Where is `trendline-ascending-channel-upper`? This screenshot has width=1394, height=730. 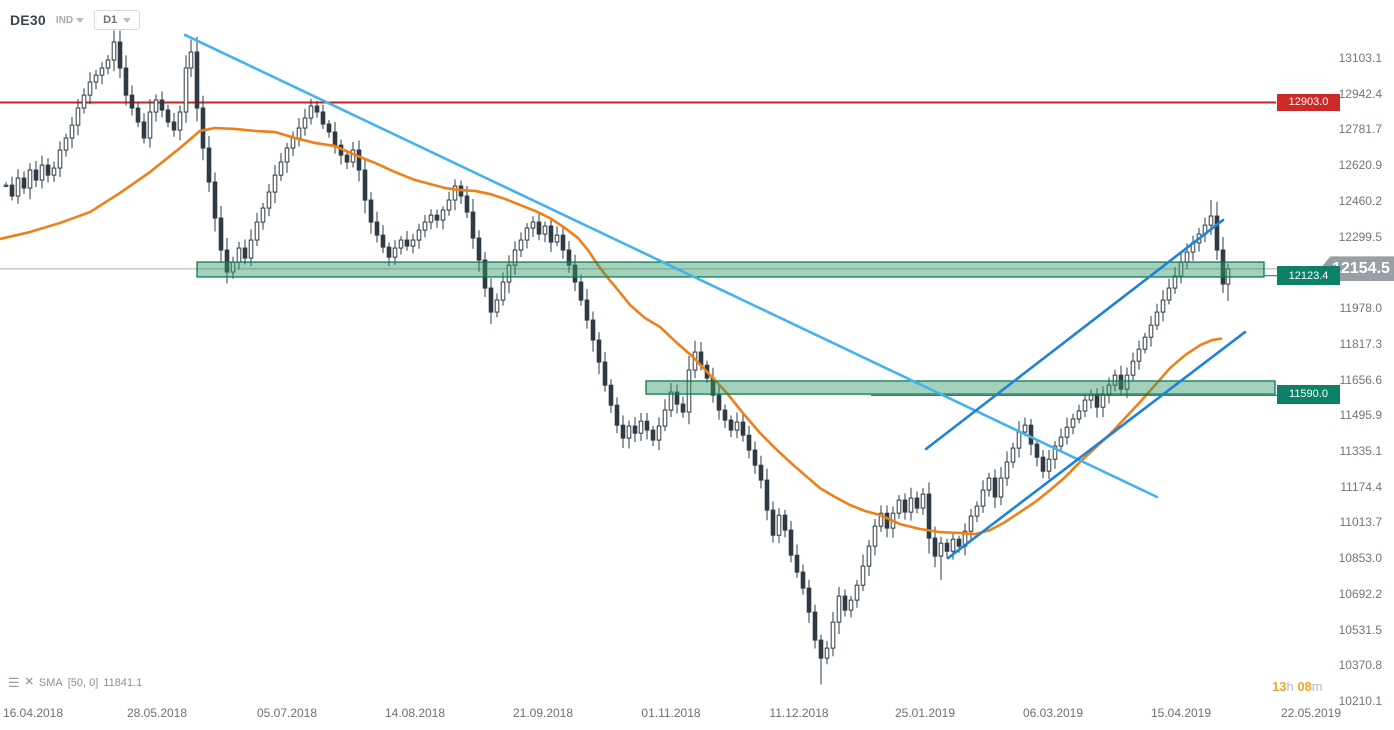 trendline-ascending-channel-upper is located at coordinates (1074, 334).